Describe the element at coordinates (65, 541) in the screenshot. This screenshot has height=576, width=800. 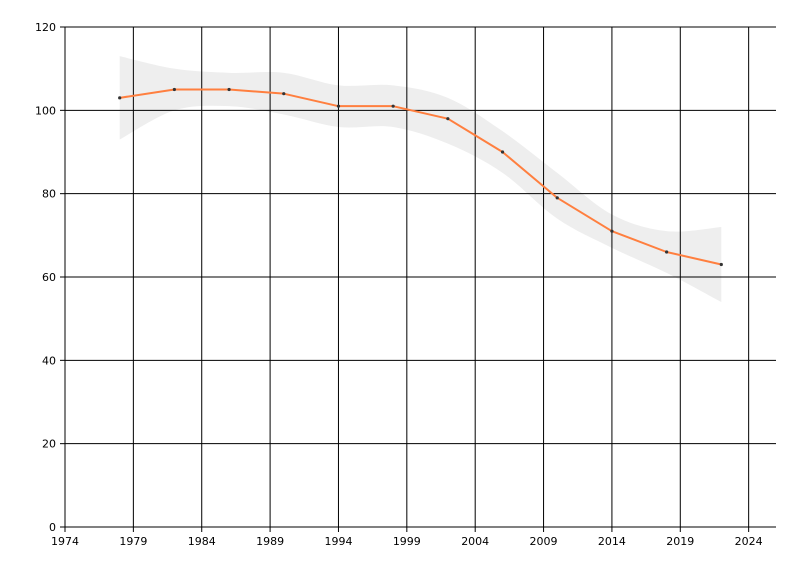
I see `x-tick-label: 1974` at that location.